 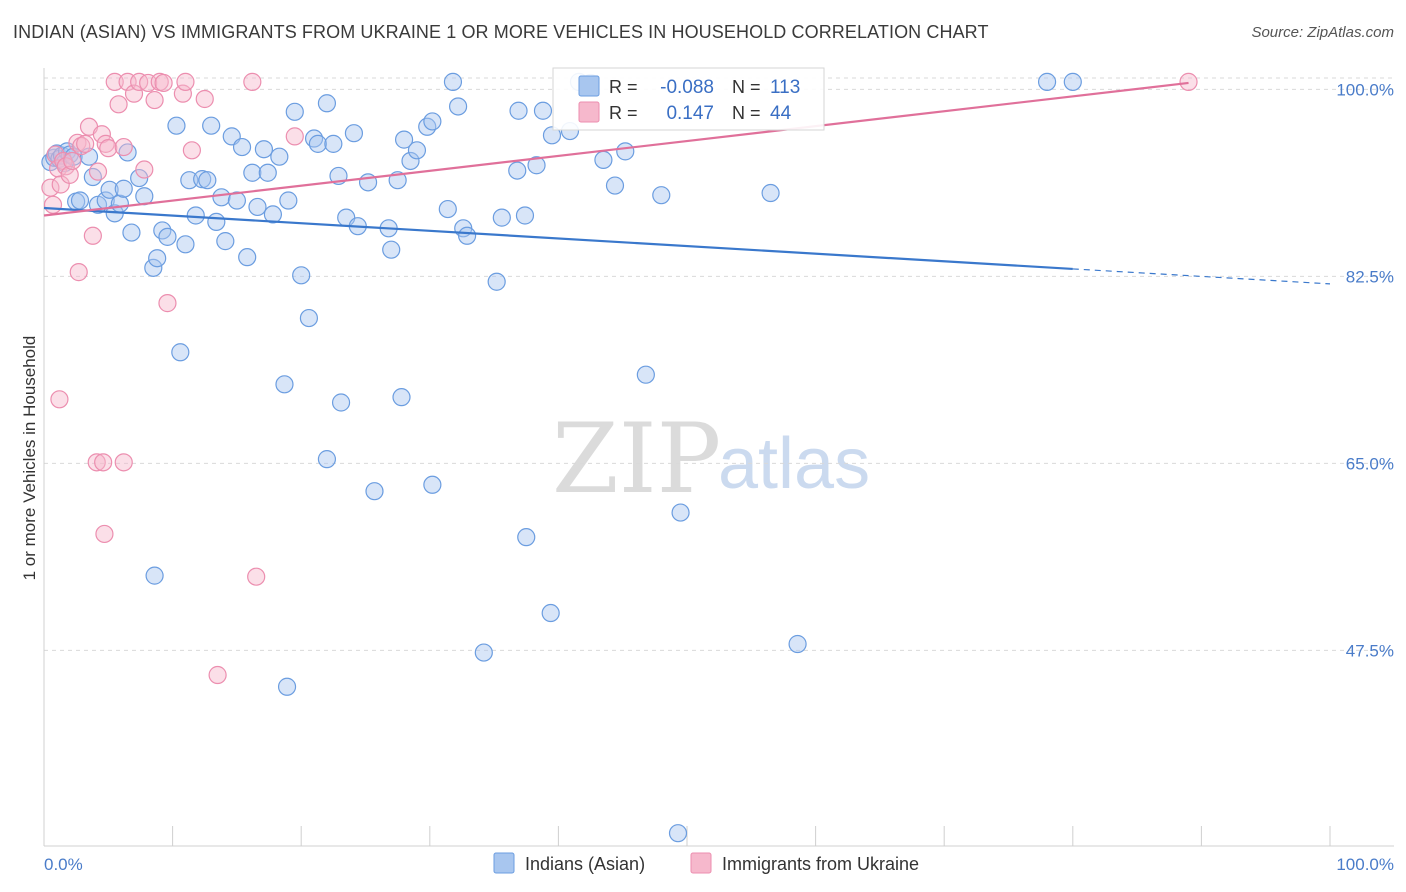 What do you see at coordinates (690, 113) in the screenshot?
I see `stats-pink-r-value: 0.147` at bounding box center [690, 113].